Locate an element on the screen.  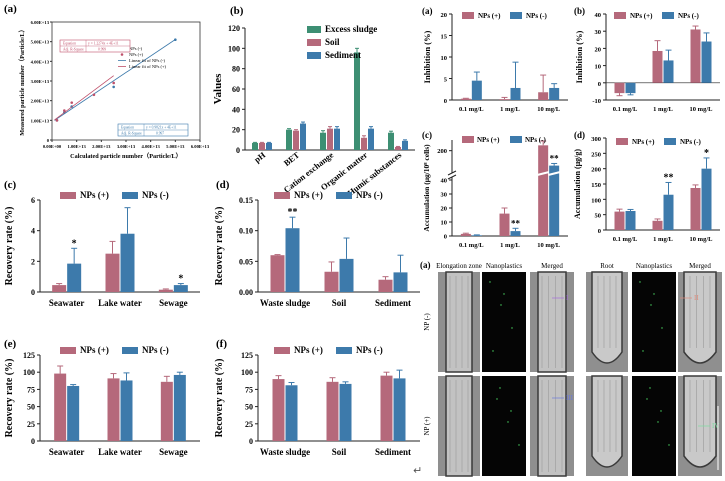
y-tick-label: 6 is located at coordinates (33, 200).